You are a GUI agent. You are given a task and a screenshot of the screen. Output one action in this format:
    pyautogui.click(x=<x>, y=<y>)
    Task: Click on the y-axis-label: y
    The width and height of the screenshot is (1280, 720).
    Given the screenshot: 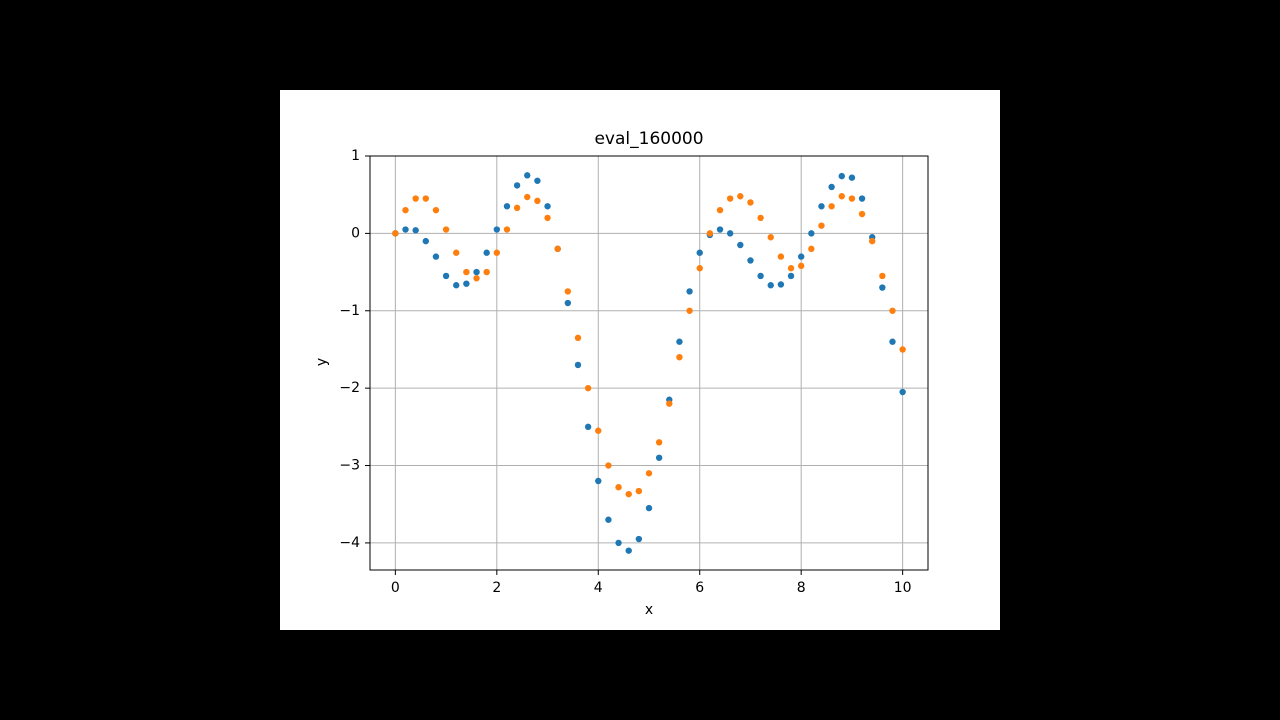 What is the action you would take?
    pyautogui.click(x=322, y=362)
    